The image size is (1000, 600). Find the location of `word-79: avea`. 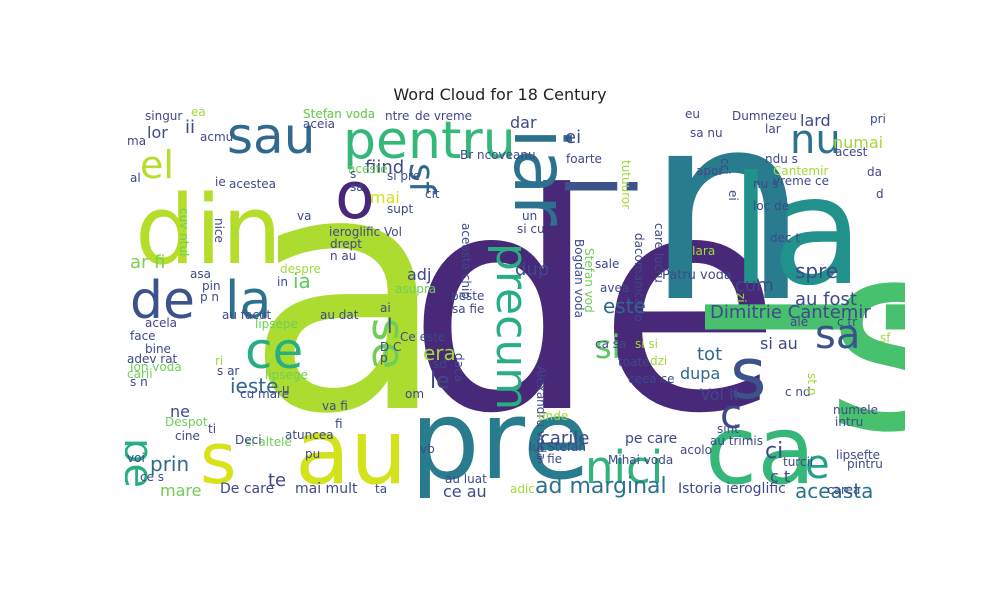

word-79: avea is located at coordinates (614, 288).